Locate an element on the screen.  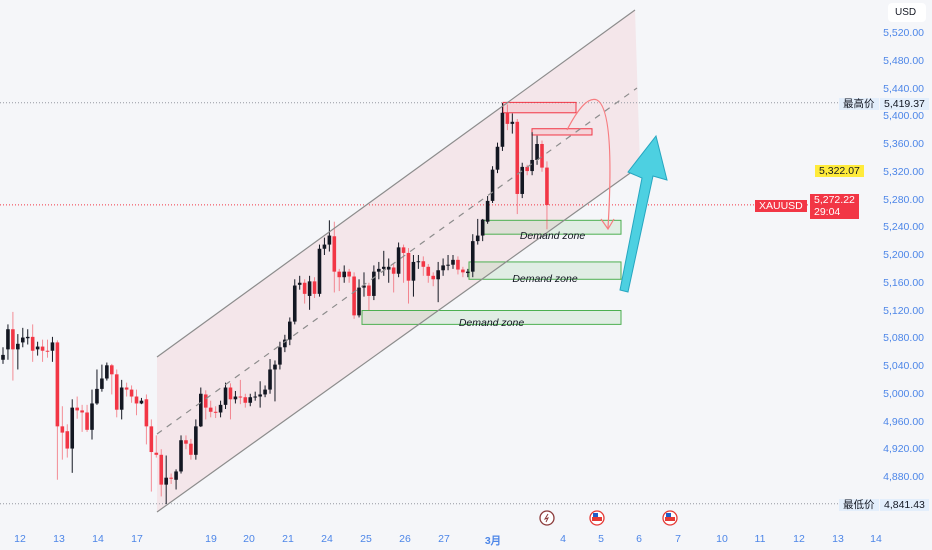
flag-canton is located at coordinates (668, 515).